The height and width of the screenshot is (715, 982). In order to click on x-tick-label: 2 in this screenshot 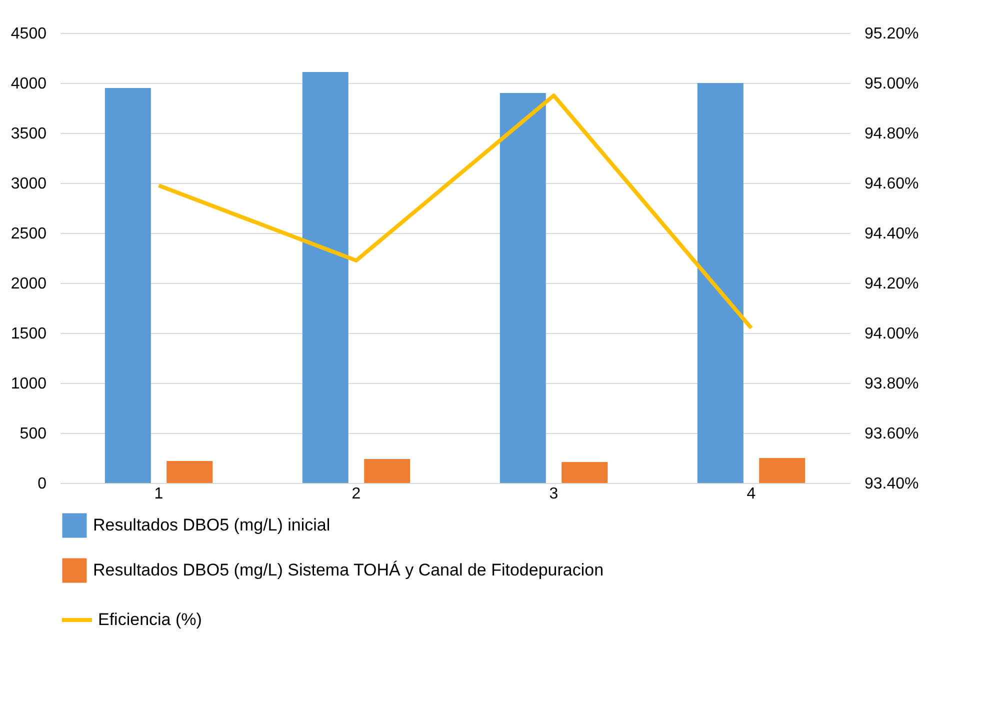, I will do `click(356, 494)`.